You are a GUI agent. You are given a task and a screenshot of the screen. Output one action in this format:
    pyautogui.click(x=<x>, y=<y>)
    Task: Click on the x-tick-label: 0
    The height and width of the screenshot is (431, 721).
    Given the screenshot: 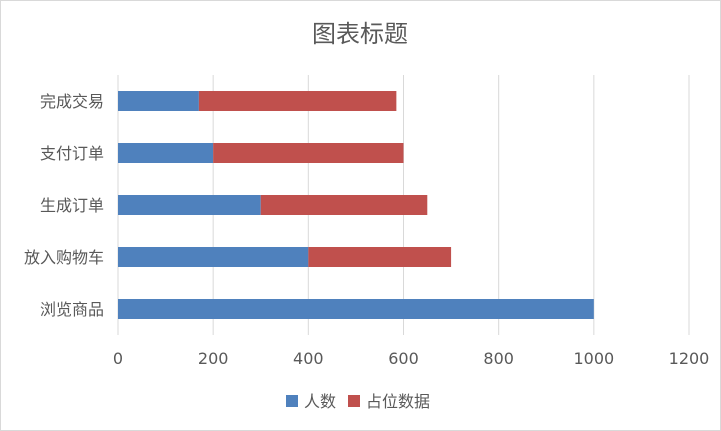 What is the action you would take?
    pyautogui.click(x=118, y=358)
    